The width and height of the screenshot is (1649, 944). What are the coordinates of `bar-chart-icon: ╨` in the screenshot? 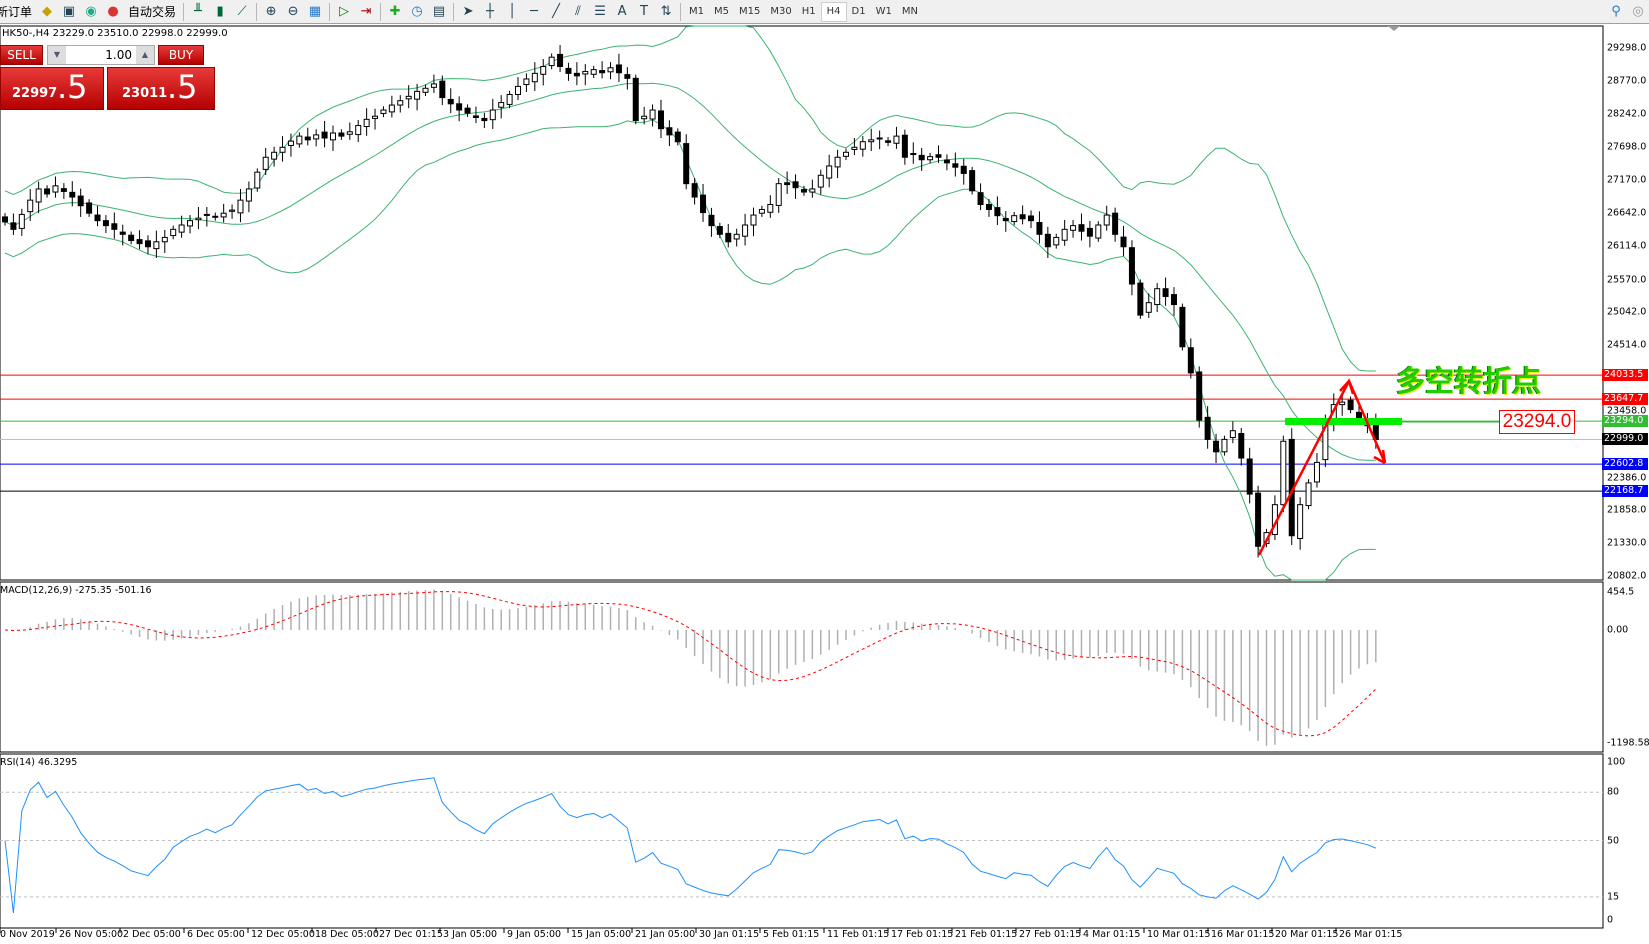 It's located at (198, 11).